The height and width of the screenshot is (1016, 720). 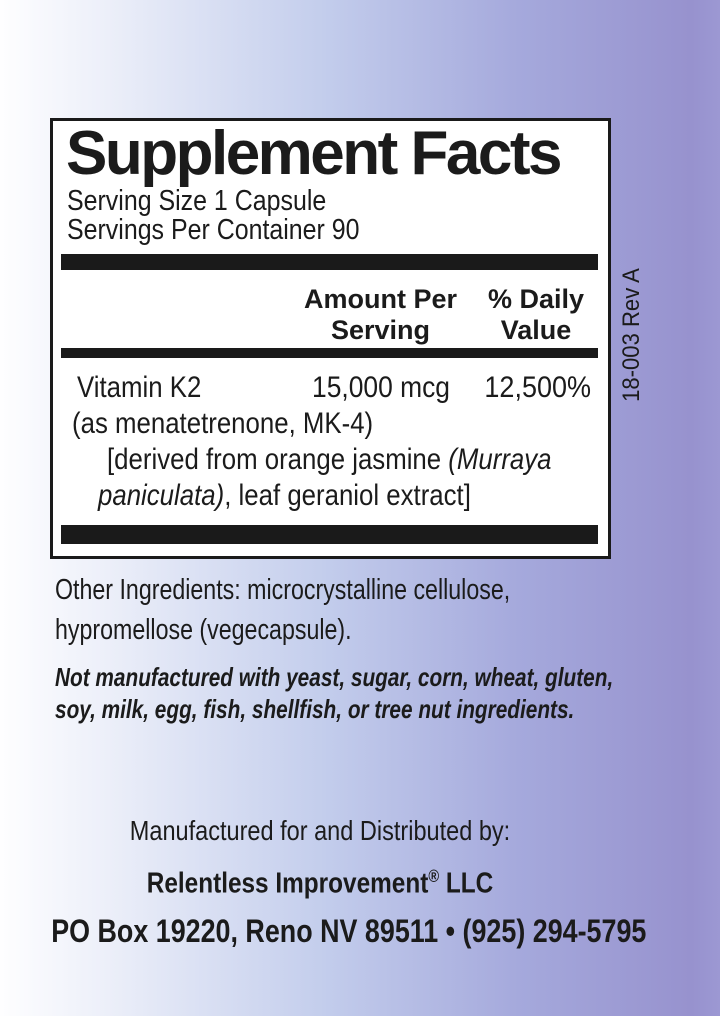 What do you see at coordinates (380, 330) in the screenshot?
I see `serving-label: Serving` at bounding box center [380, 330].